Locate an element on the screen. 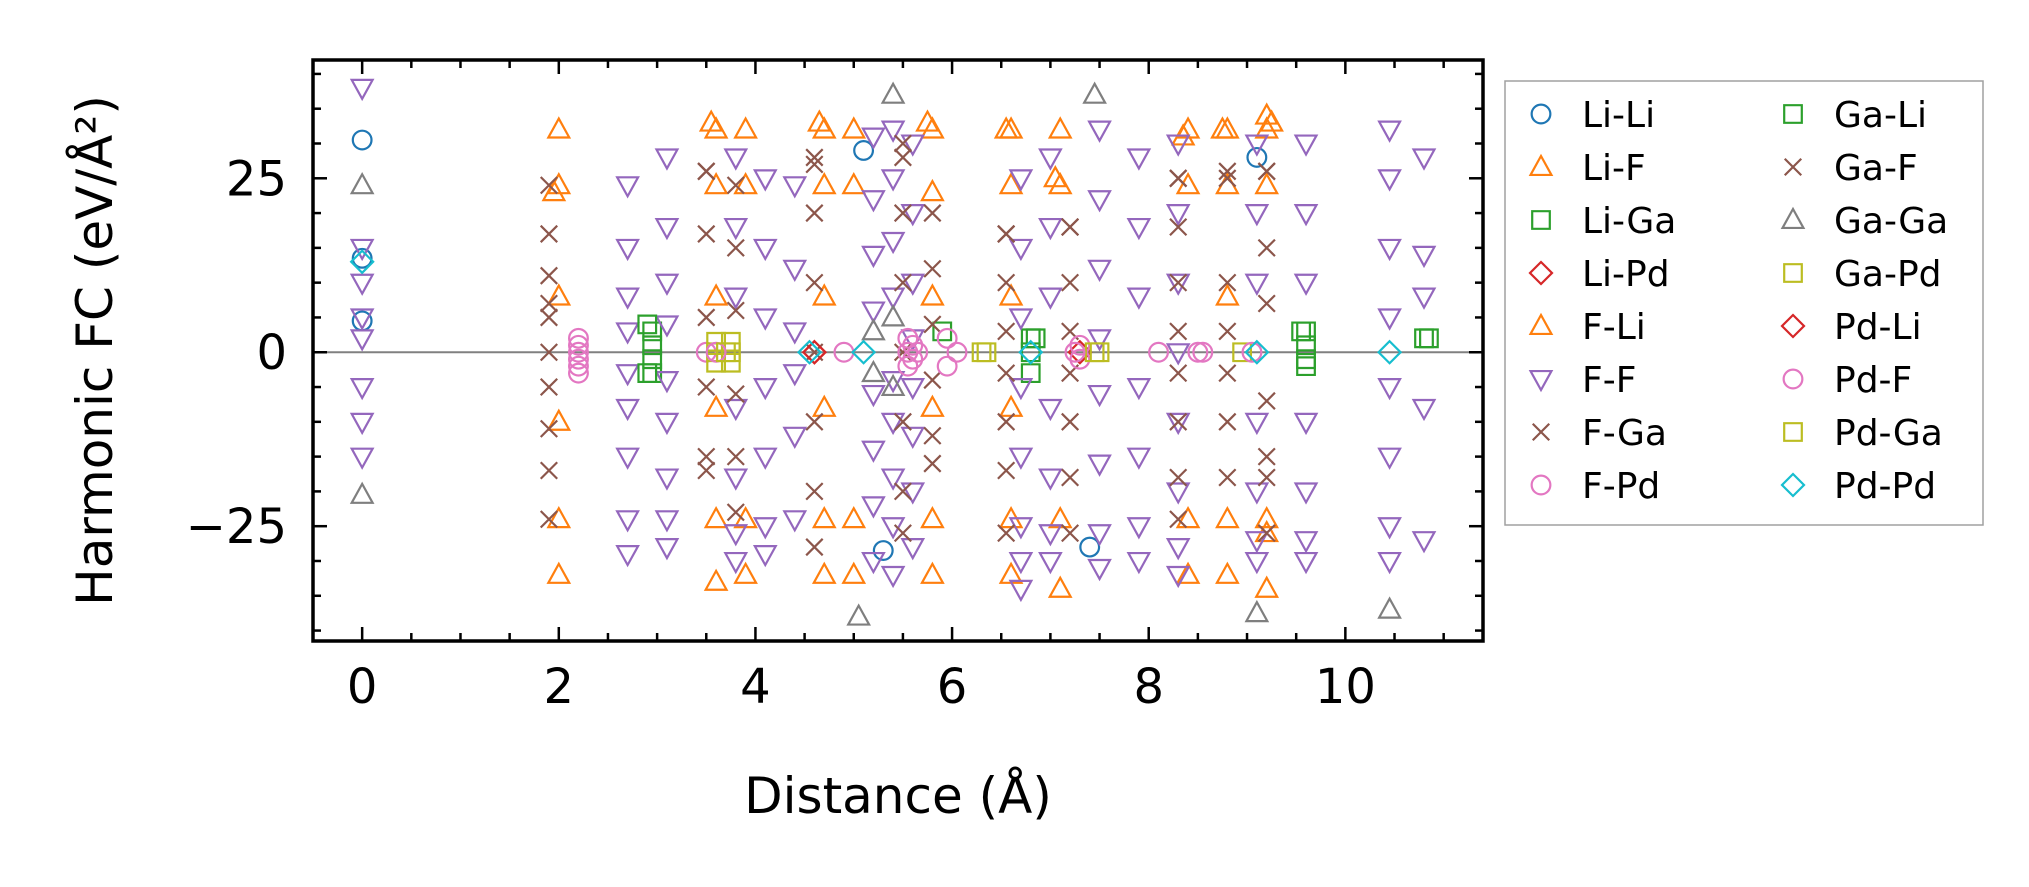  x-tick-label: 2 is located at coordinates (559, 687).